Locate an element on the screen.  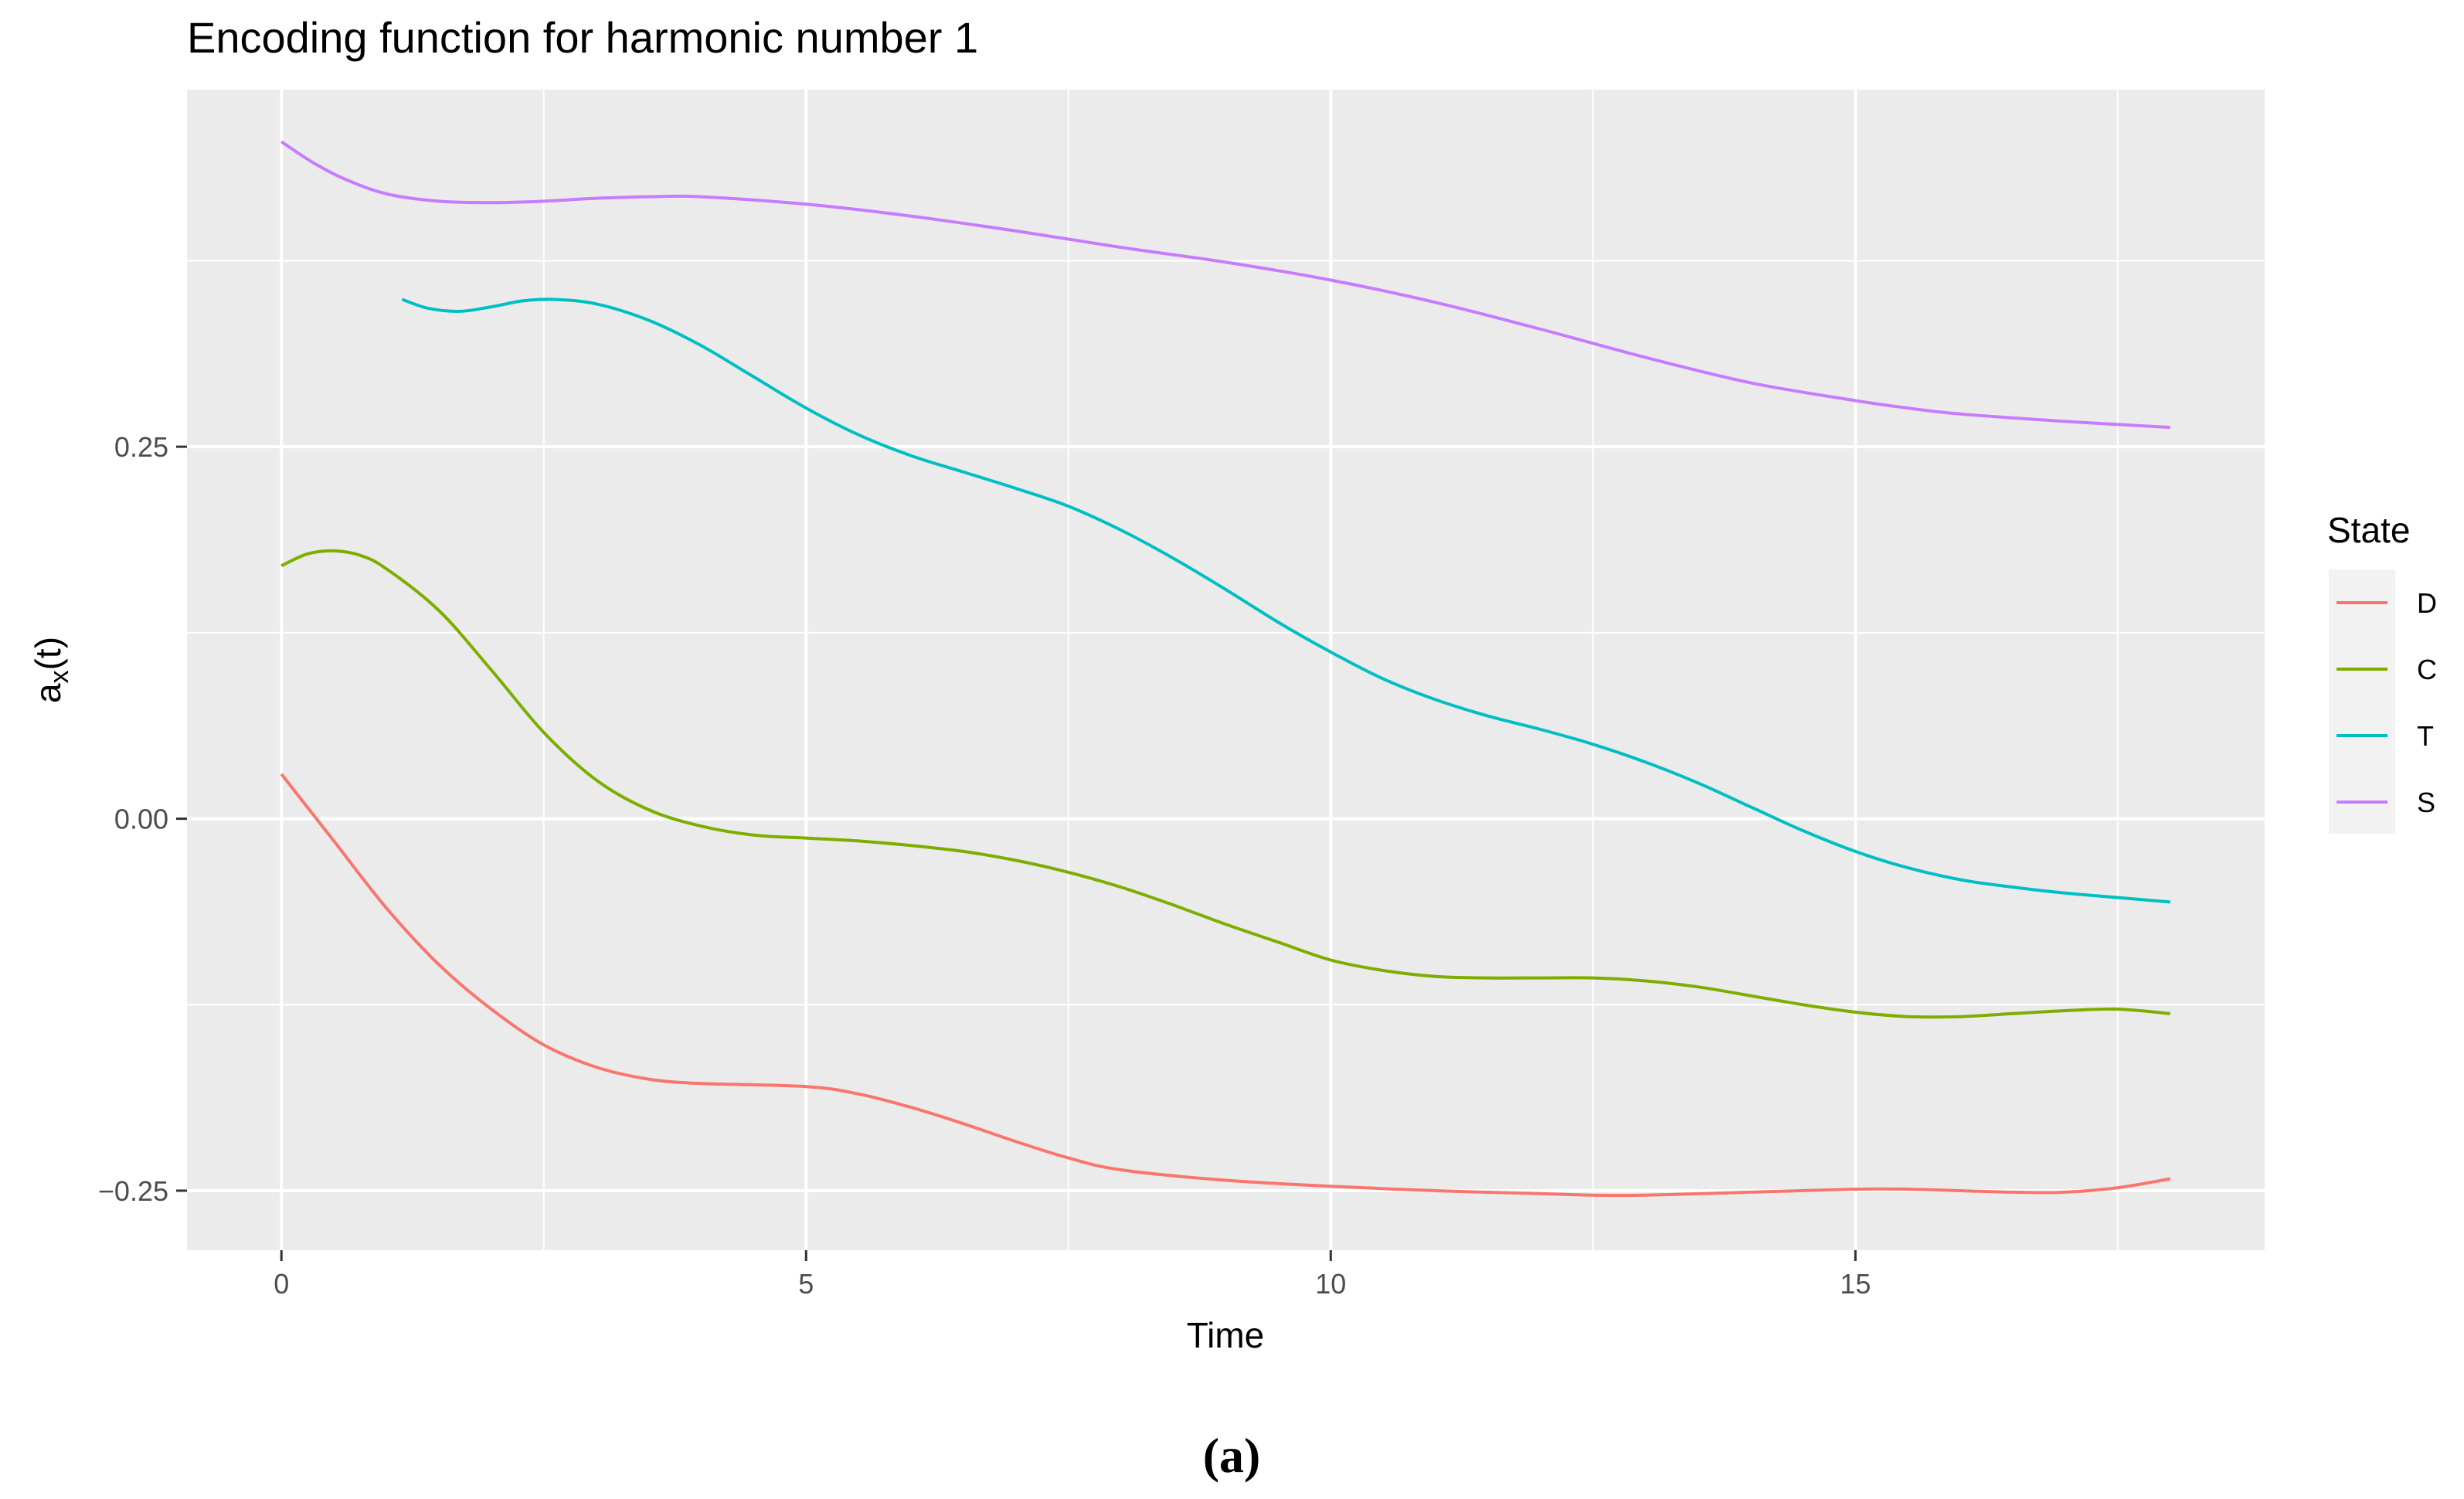
legend-key-background is located at coordinates (2362, 701).